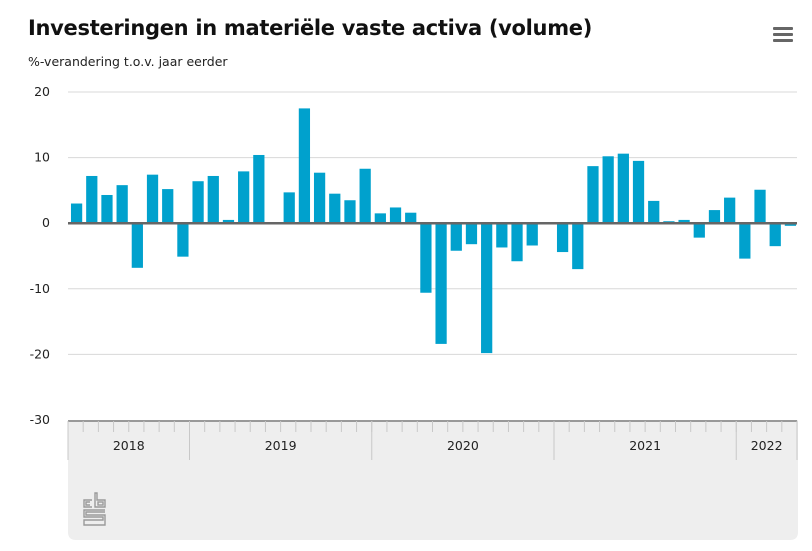  I want to click on y-tick-label: -30, so click(40, 419).